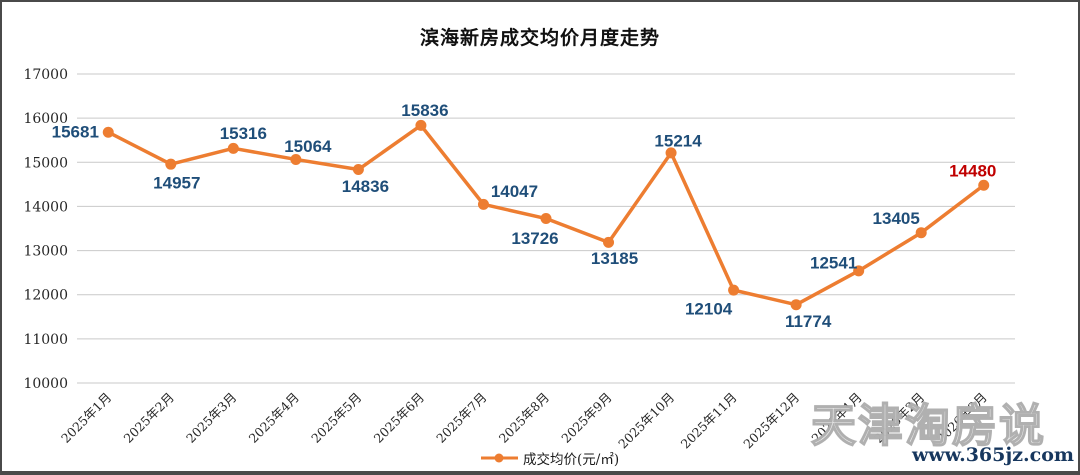  What do you see at coordinates (45, 296) in the screenshot?
I see `y-tick-label: 12000` at bounding box center [45, 296].